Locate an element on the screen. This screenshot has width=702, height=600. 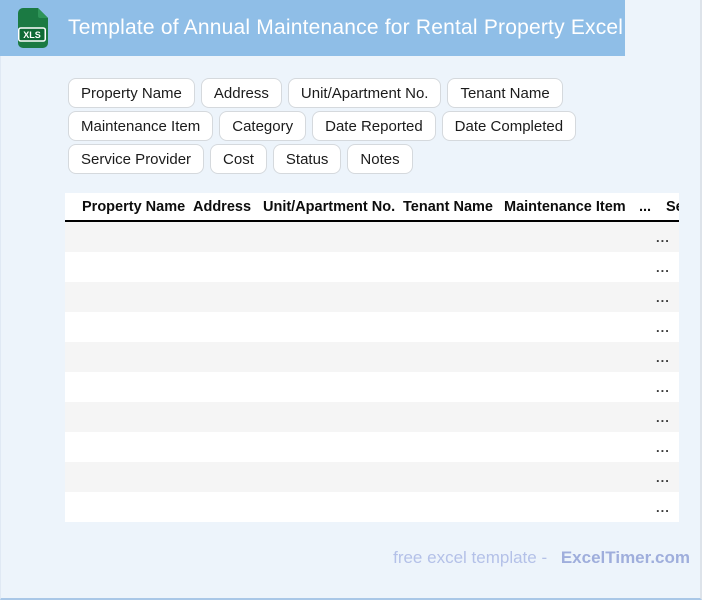
col-property-name: Property Name is located at coordinates (134, 206).